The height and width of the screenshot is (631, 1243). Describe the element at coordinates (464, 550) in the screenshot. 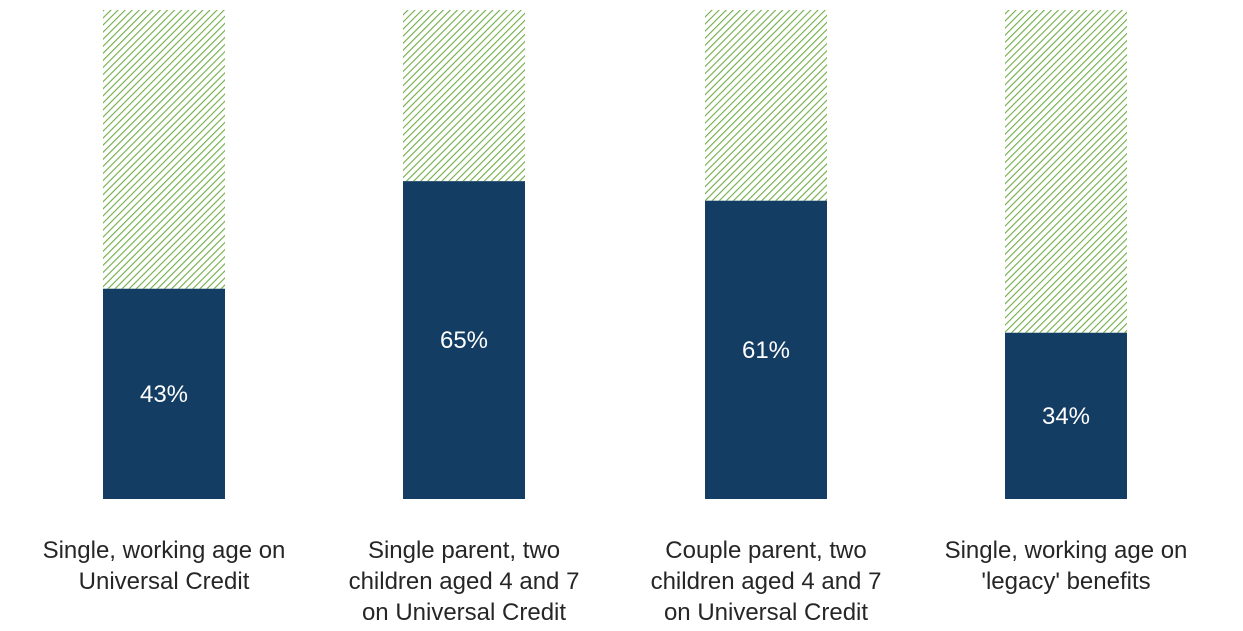

I see `category-label: Single parent, two` at that location.